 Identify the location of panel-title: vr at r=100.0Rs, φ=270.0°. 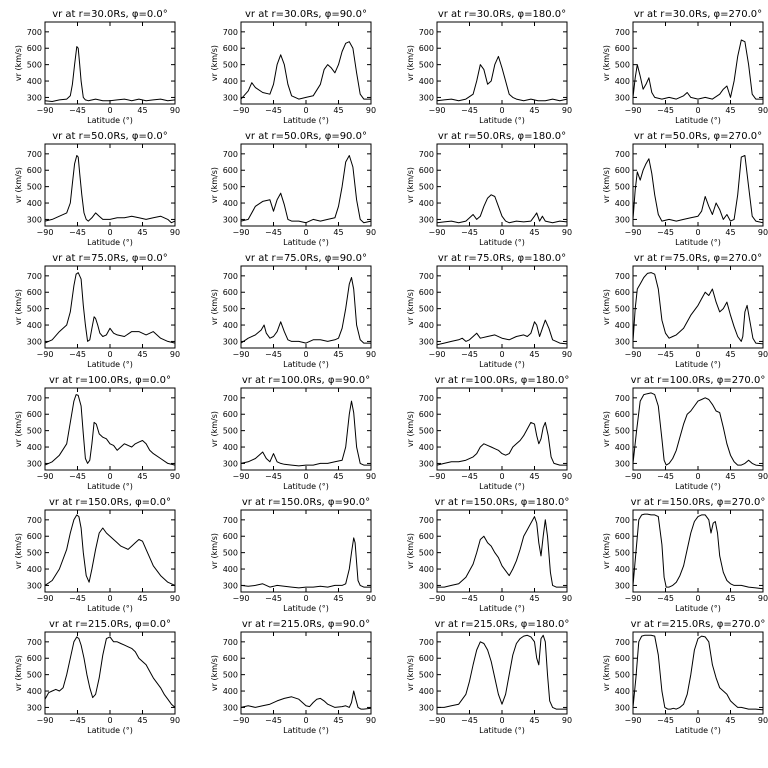
(698, 380).